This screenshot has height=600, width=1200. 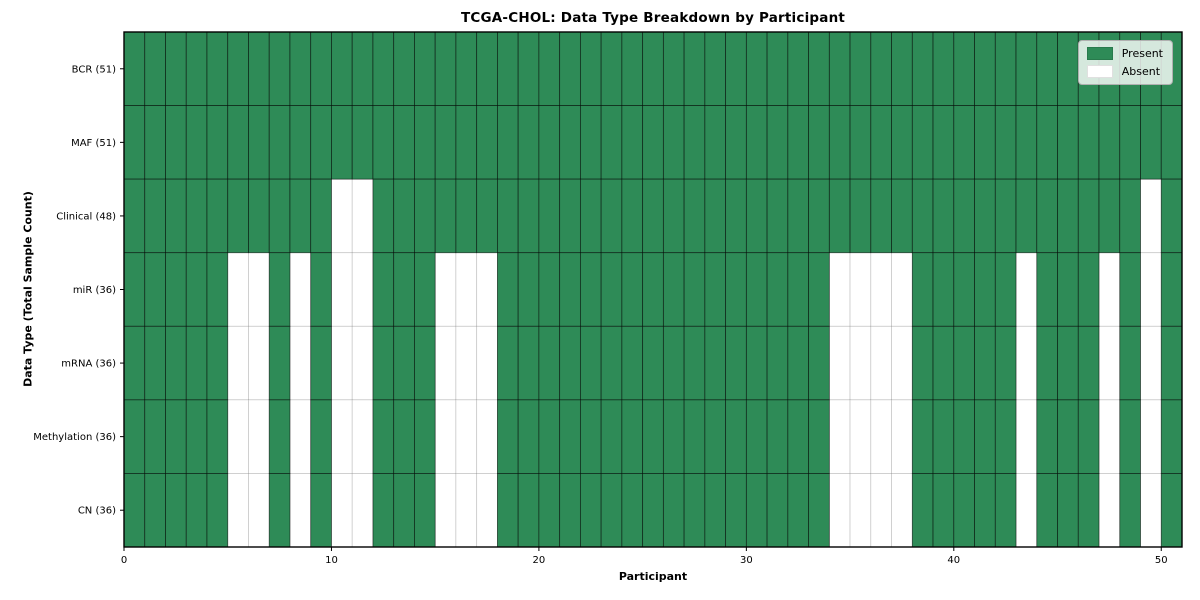 What do you see at coordinates (1161, 560) in the screenshot?
I see `x-tick-label: 50` at bounding box center [1161, 560].